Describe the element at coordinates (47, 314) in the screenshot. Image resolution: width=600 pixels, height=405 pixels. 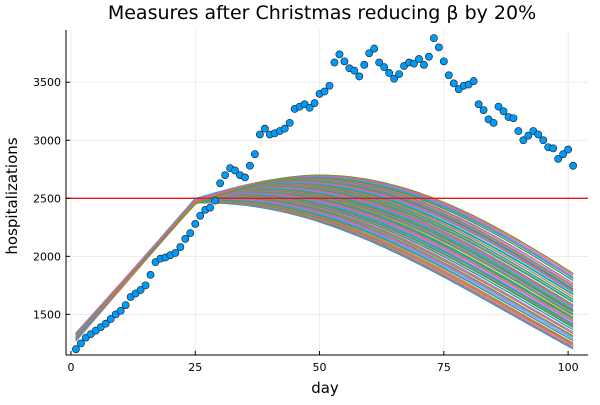
I see `y-tick-label: 1500` at that location.